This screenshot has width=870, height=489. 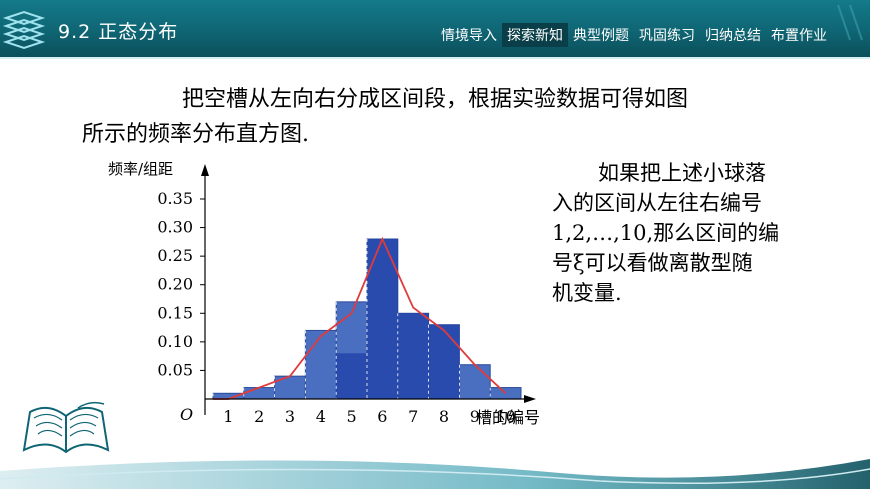 What do you see at coordinates (369, 416) in the screenshot?
I see `x-tick-labels: 1 2 3 4 5 6 7 8 9 10` at bounding box center [369, 416].